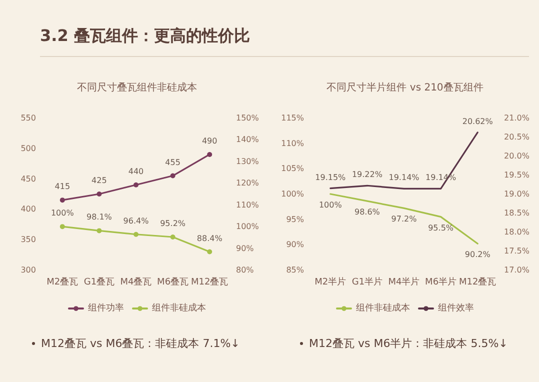  What do you see at coordinates (99, 282) in the screenshot?
I see `x-tick-label: G1叠瓦` at bounding box center [99, 282].